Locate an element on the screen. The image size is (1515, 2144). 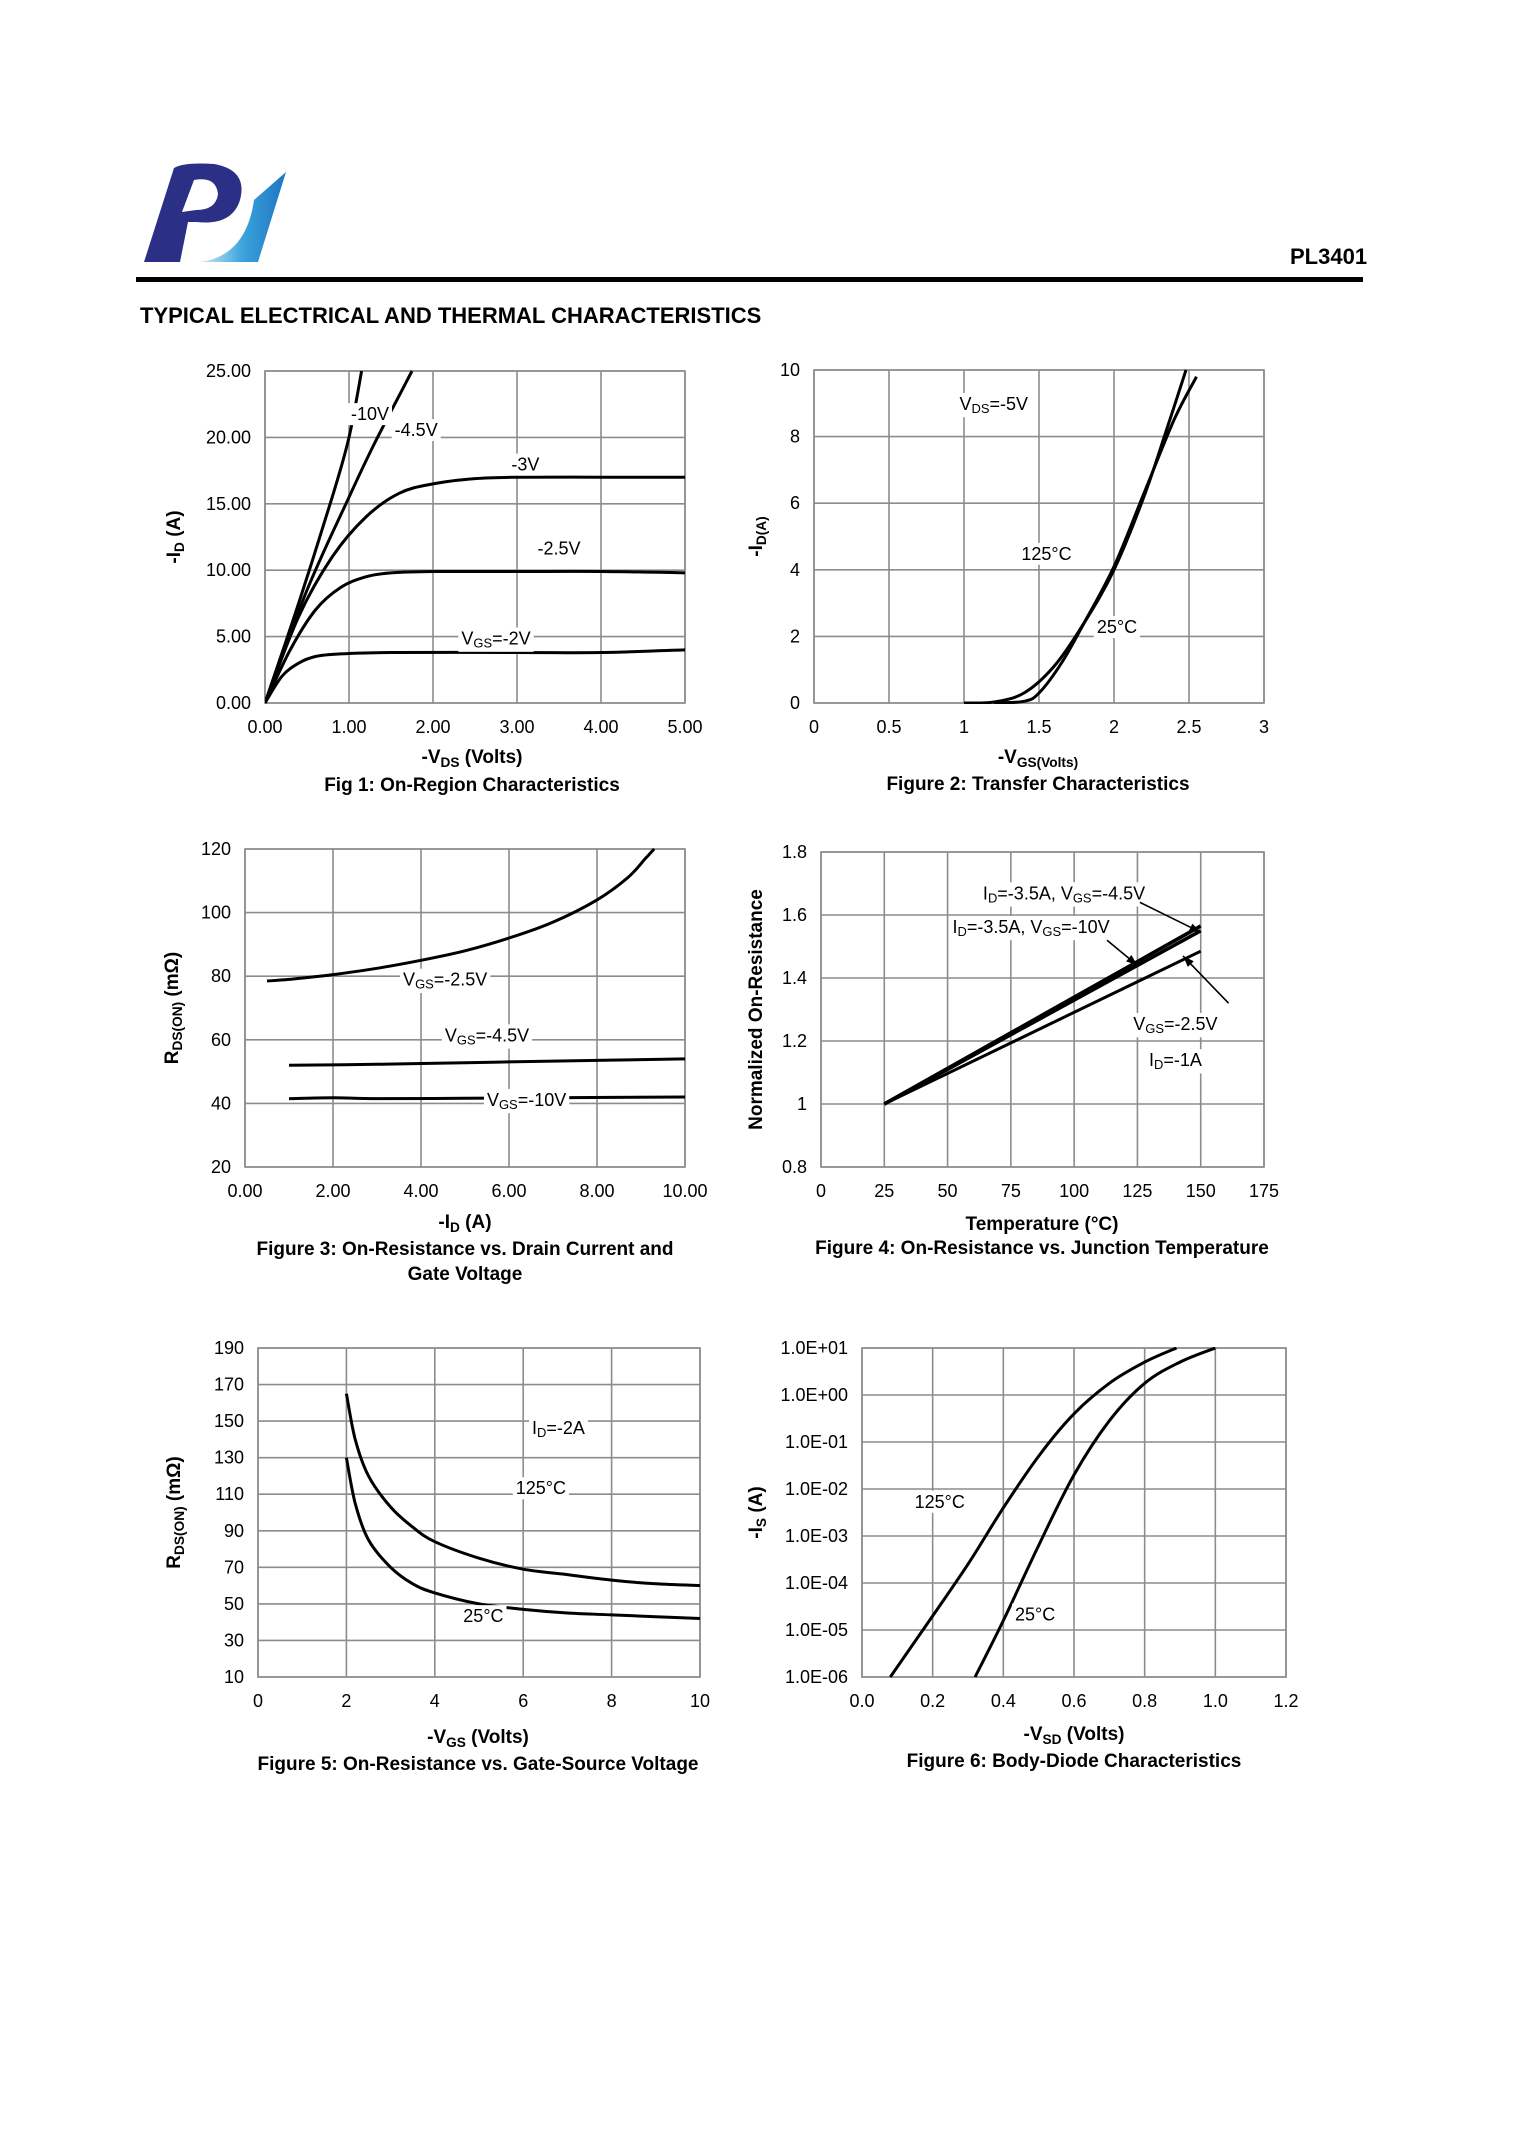
y-tick-label: 1.0E-03 is located at coordinates (816, 1536).